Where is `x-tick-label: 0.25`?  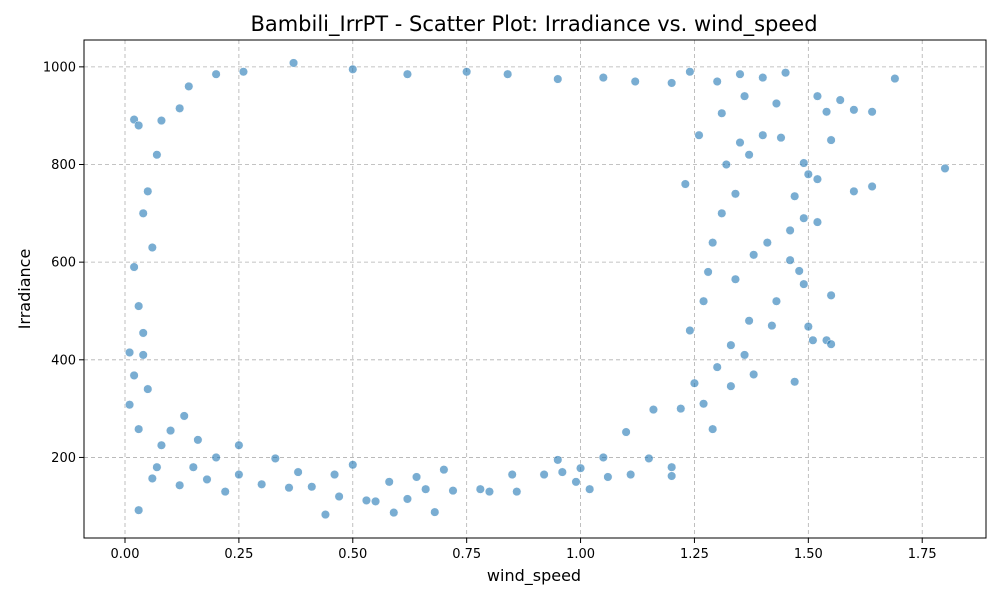 x-tick-label: 0.25 is located at coordinates (238, 554).